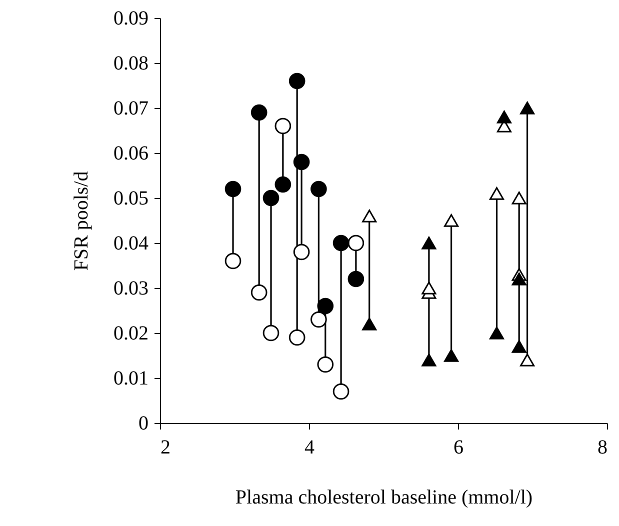 Image resolution: width=619 pixels, height=526 pixels. I want to click on x-tick-label: 8, so click(603, 447).